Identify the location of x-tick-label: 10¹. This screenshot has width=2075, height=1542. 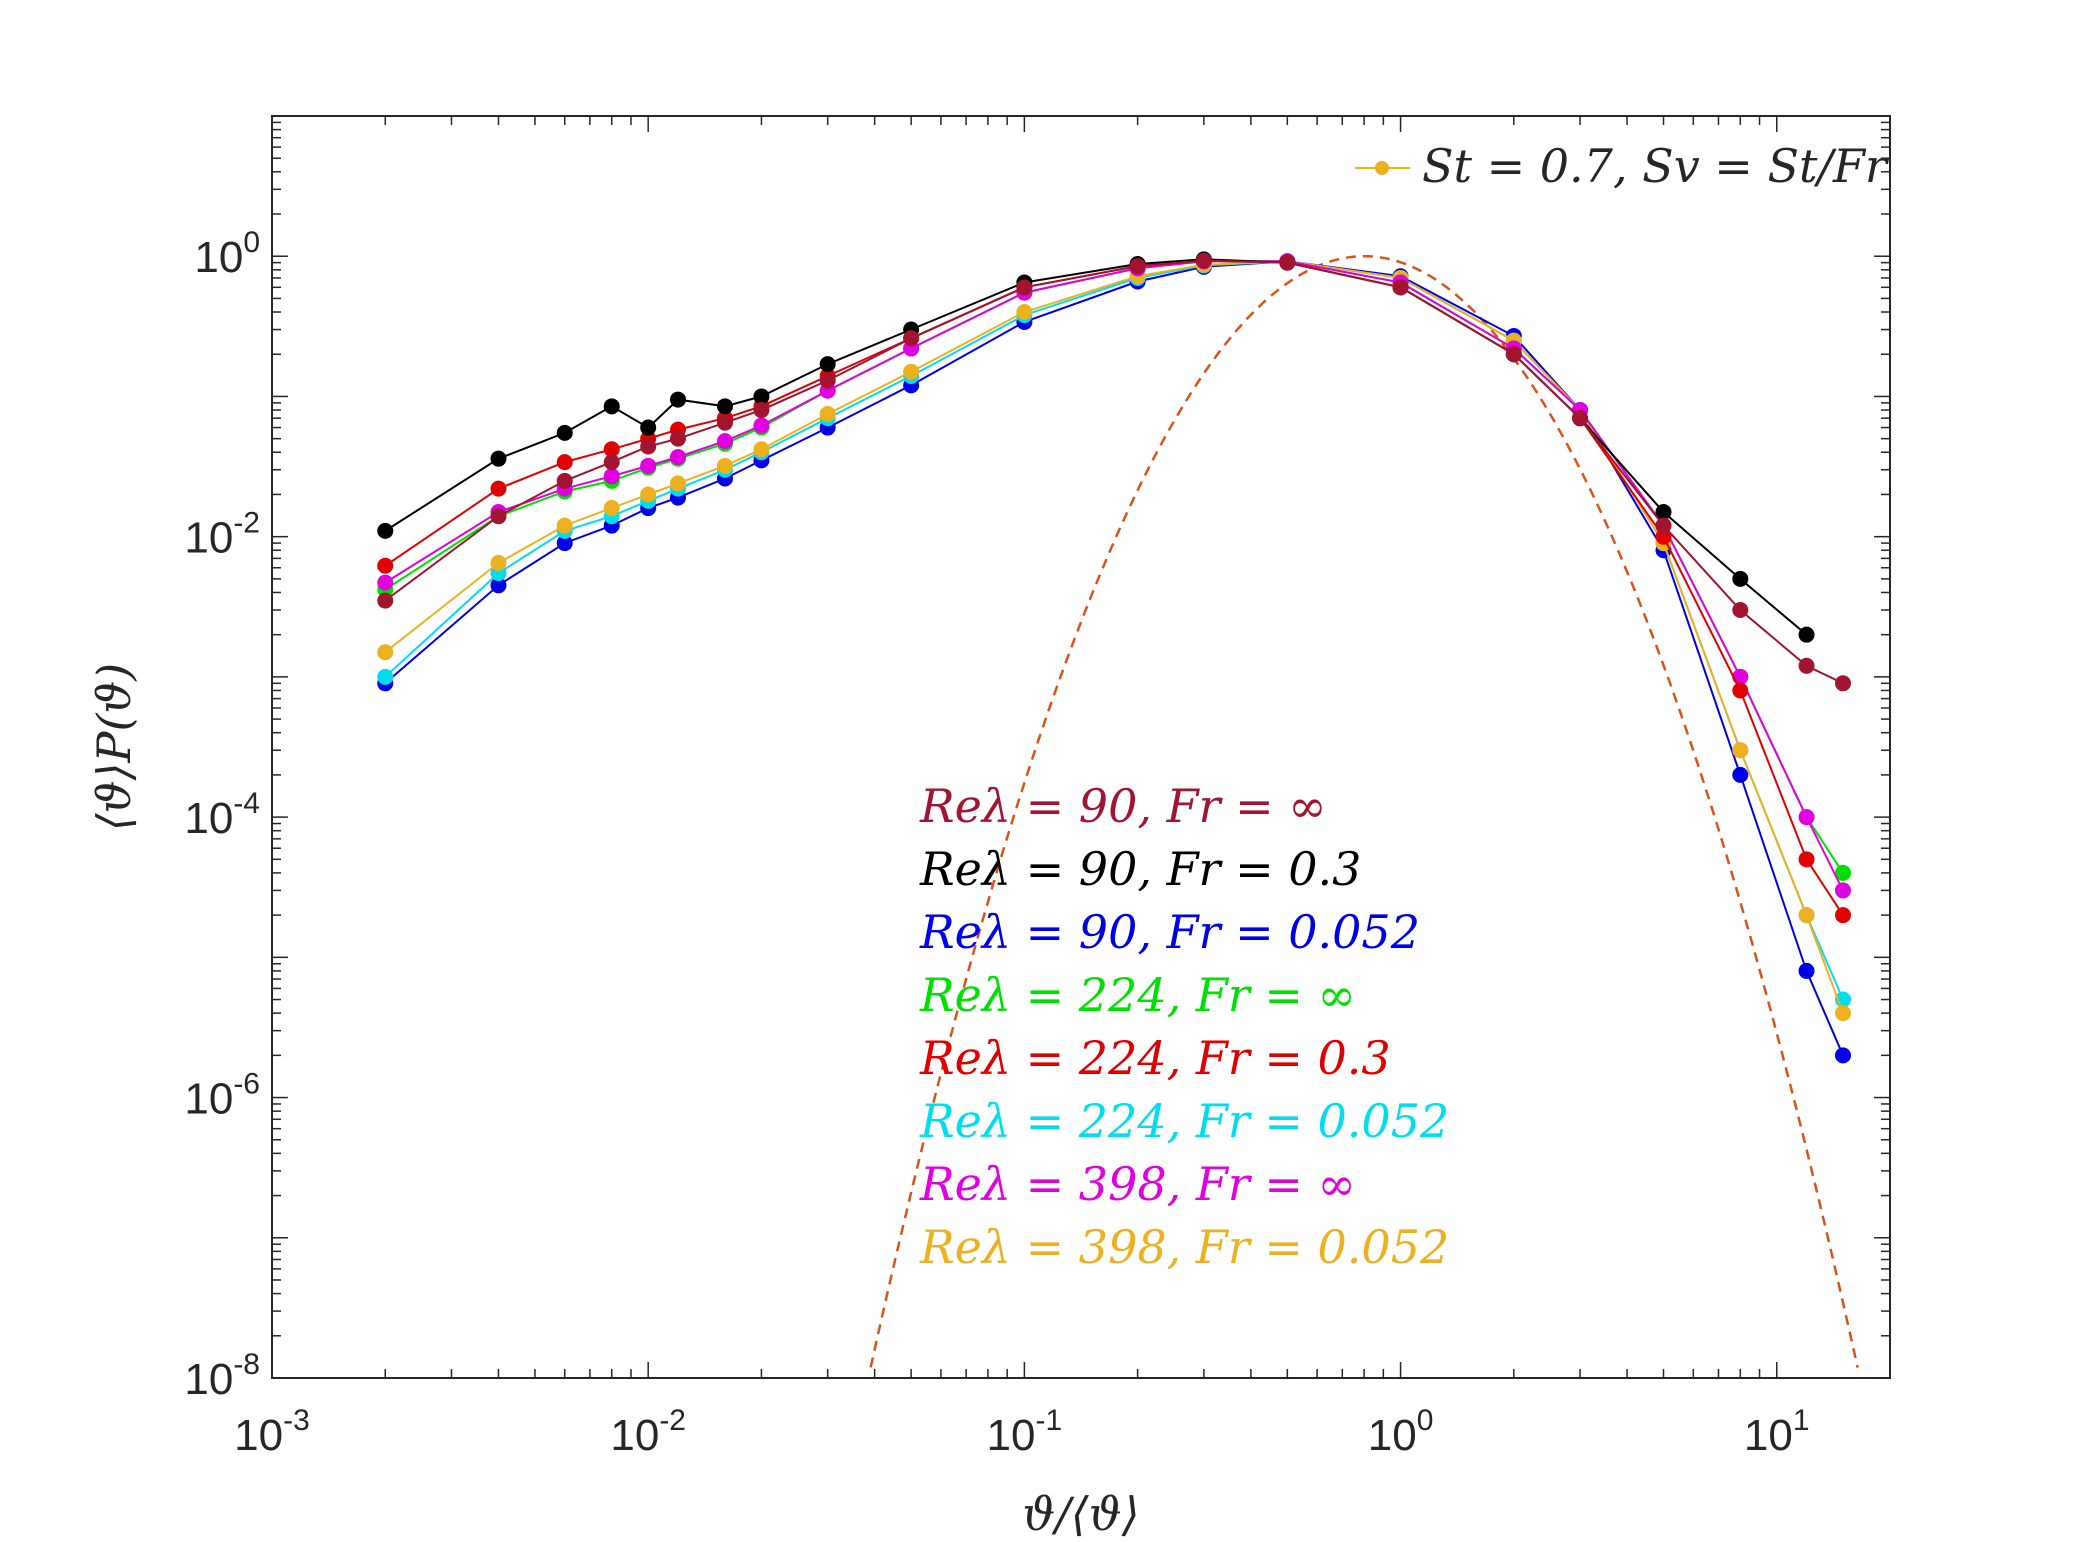
(1777, 1432).